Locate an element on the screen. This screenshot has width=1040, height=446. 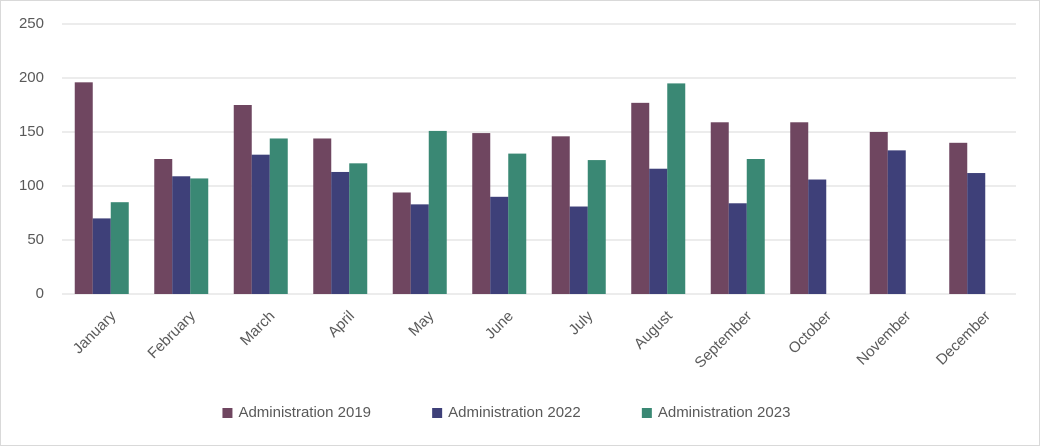
legend-label: Administration 2023 is located at coordinates (724, 412).